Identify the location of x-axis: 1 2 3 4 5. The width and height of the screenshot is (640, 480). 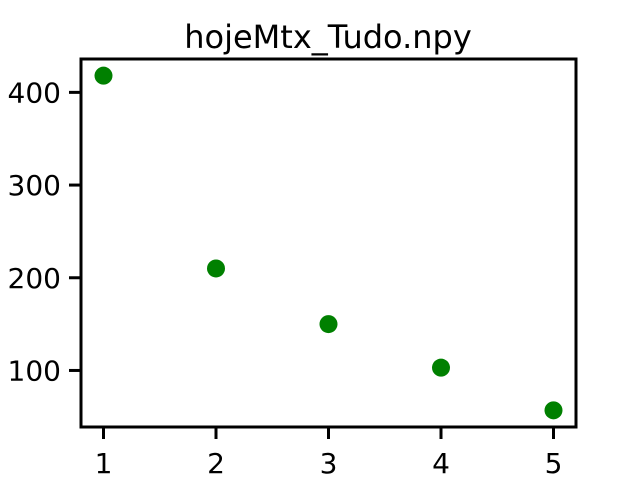
(329, 453).